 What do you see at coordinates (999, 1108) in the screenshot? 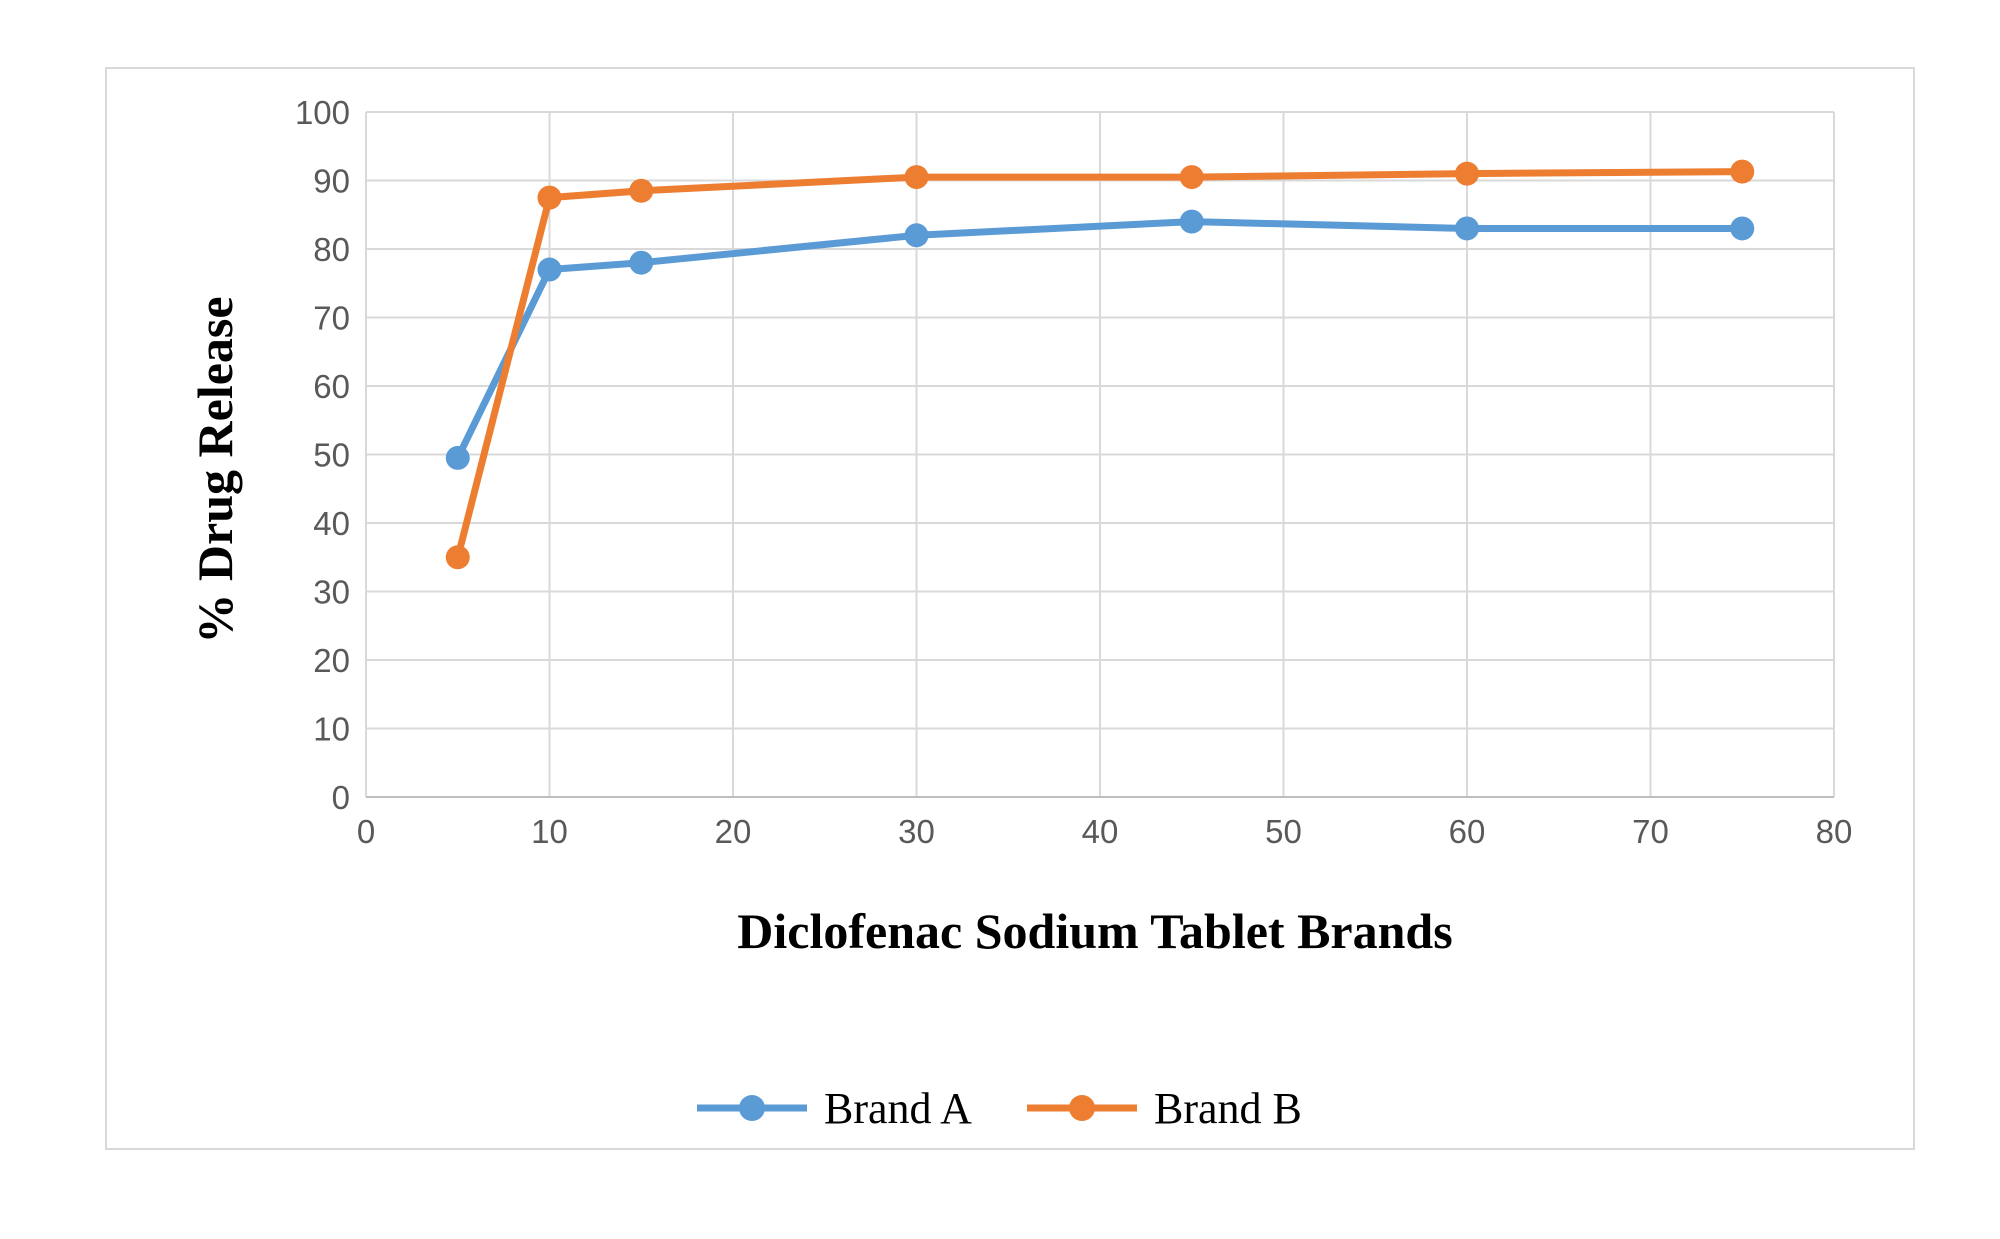
I see `legend: Brand A Brand B` at bounding box center [999, 1108].